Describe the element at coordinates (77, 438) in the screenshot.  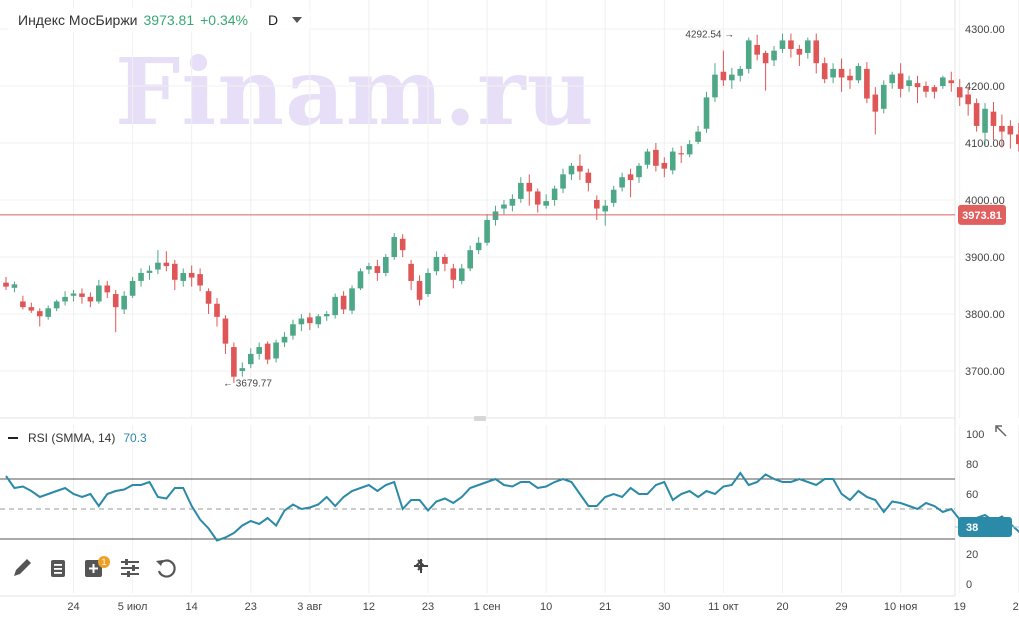
I see `rsi-legend: RSI (SMMA, 14) 70.3` at that location.